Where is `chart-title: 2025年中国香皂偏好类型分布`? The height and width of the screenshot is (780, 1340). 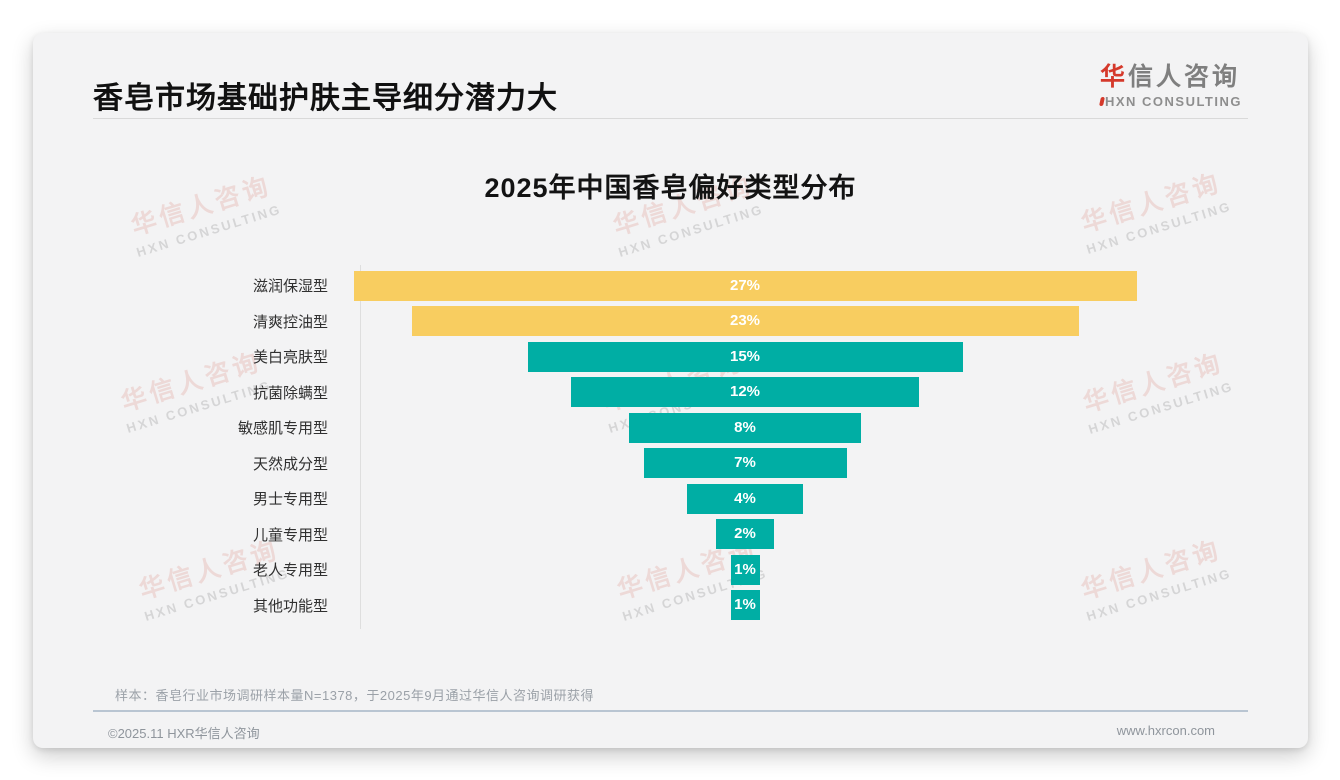 chart-title: 2025年中国香皂偏好类型分布 is located at coordinates (670, 188).